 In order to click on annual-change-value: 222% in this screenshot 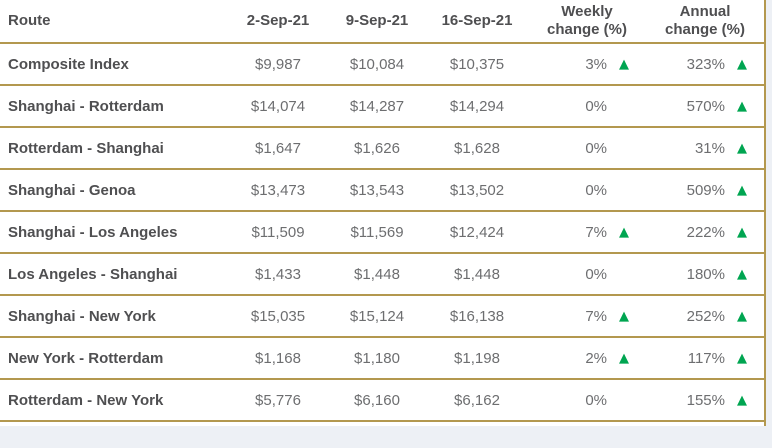, I will do `click(705, 232)`.